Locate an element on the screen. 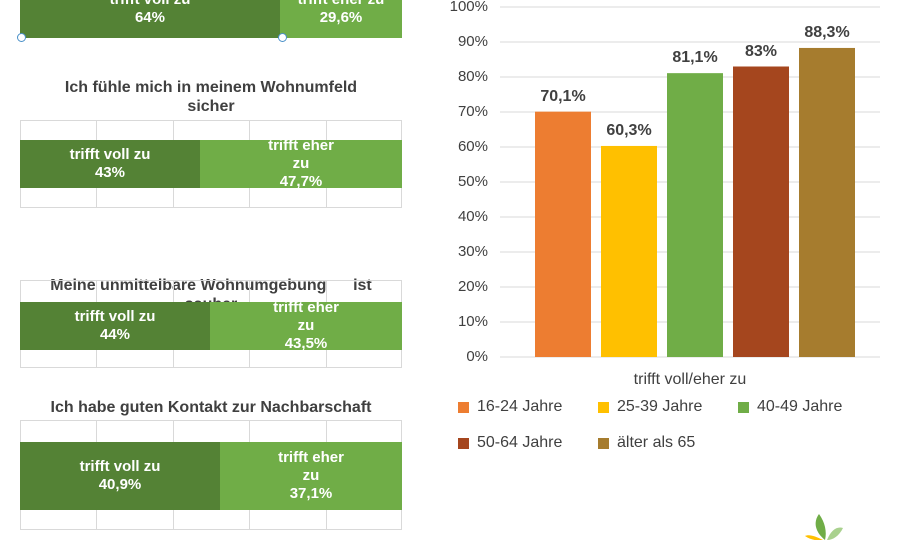  y-tick-label: 20% is located at coordinates (472, 286).